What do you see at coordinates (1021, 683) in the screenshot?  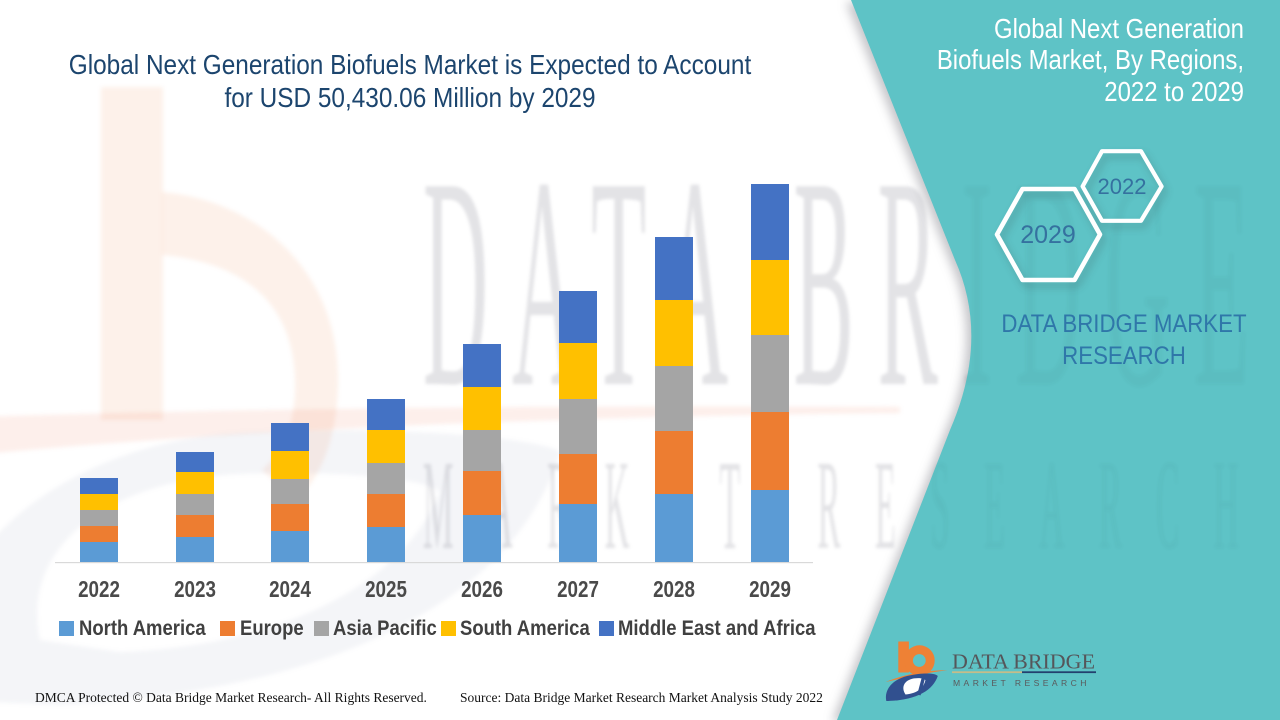 I see `svg-text: MARKET RESEARCH` at bounding box center [1021, 683].